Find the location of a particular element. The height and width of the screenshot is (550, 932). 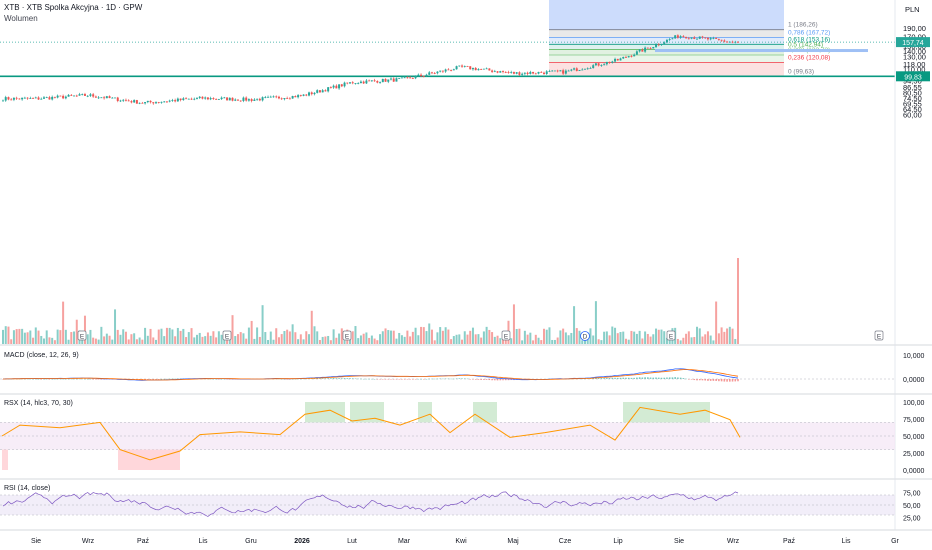

price-tick-label: 110,00 is located at coordinates (914, 69).